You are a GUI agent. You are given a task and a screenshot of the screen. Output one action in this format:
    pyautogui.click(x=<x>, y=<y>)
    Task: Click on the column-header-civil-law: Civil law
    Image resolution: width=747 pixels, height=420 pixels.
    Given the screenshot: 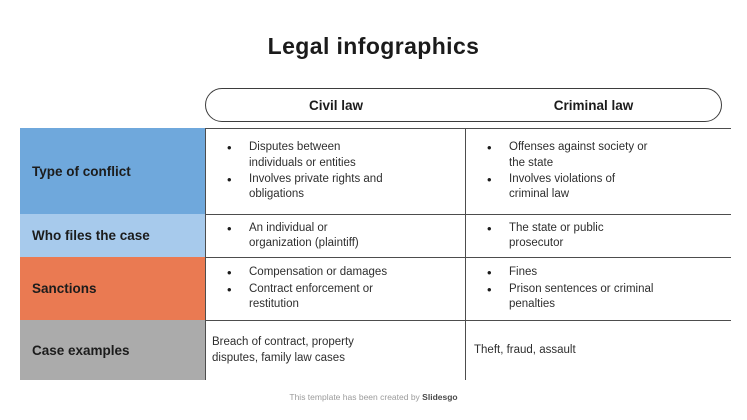 What is the action you would take?
    pyautogui.click(x=336, y=105)
    